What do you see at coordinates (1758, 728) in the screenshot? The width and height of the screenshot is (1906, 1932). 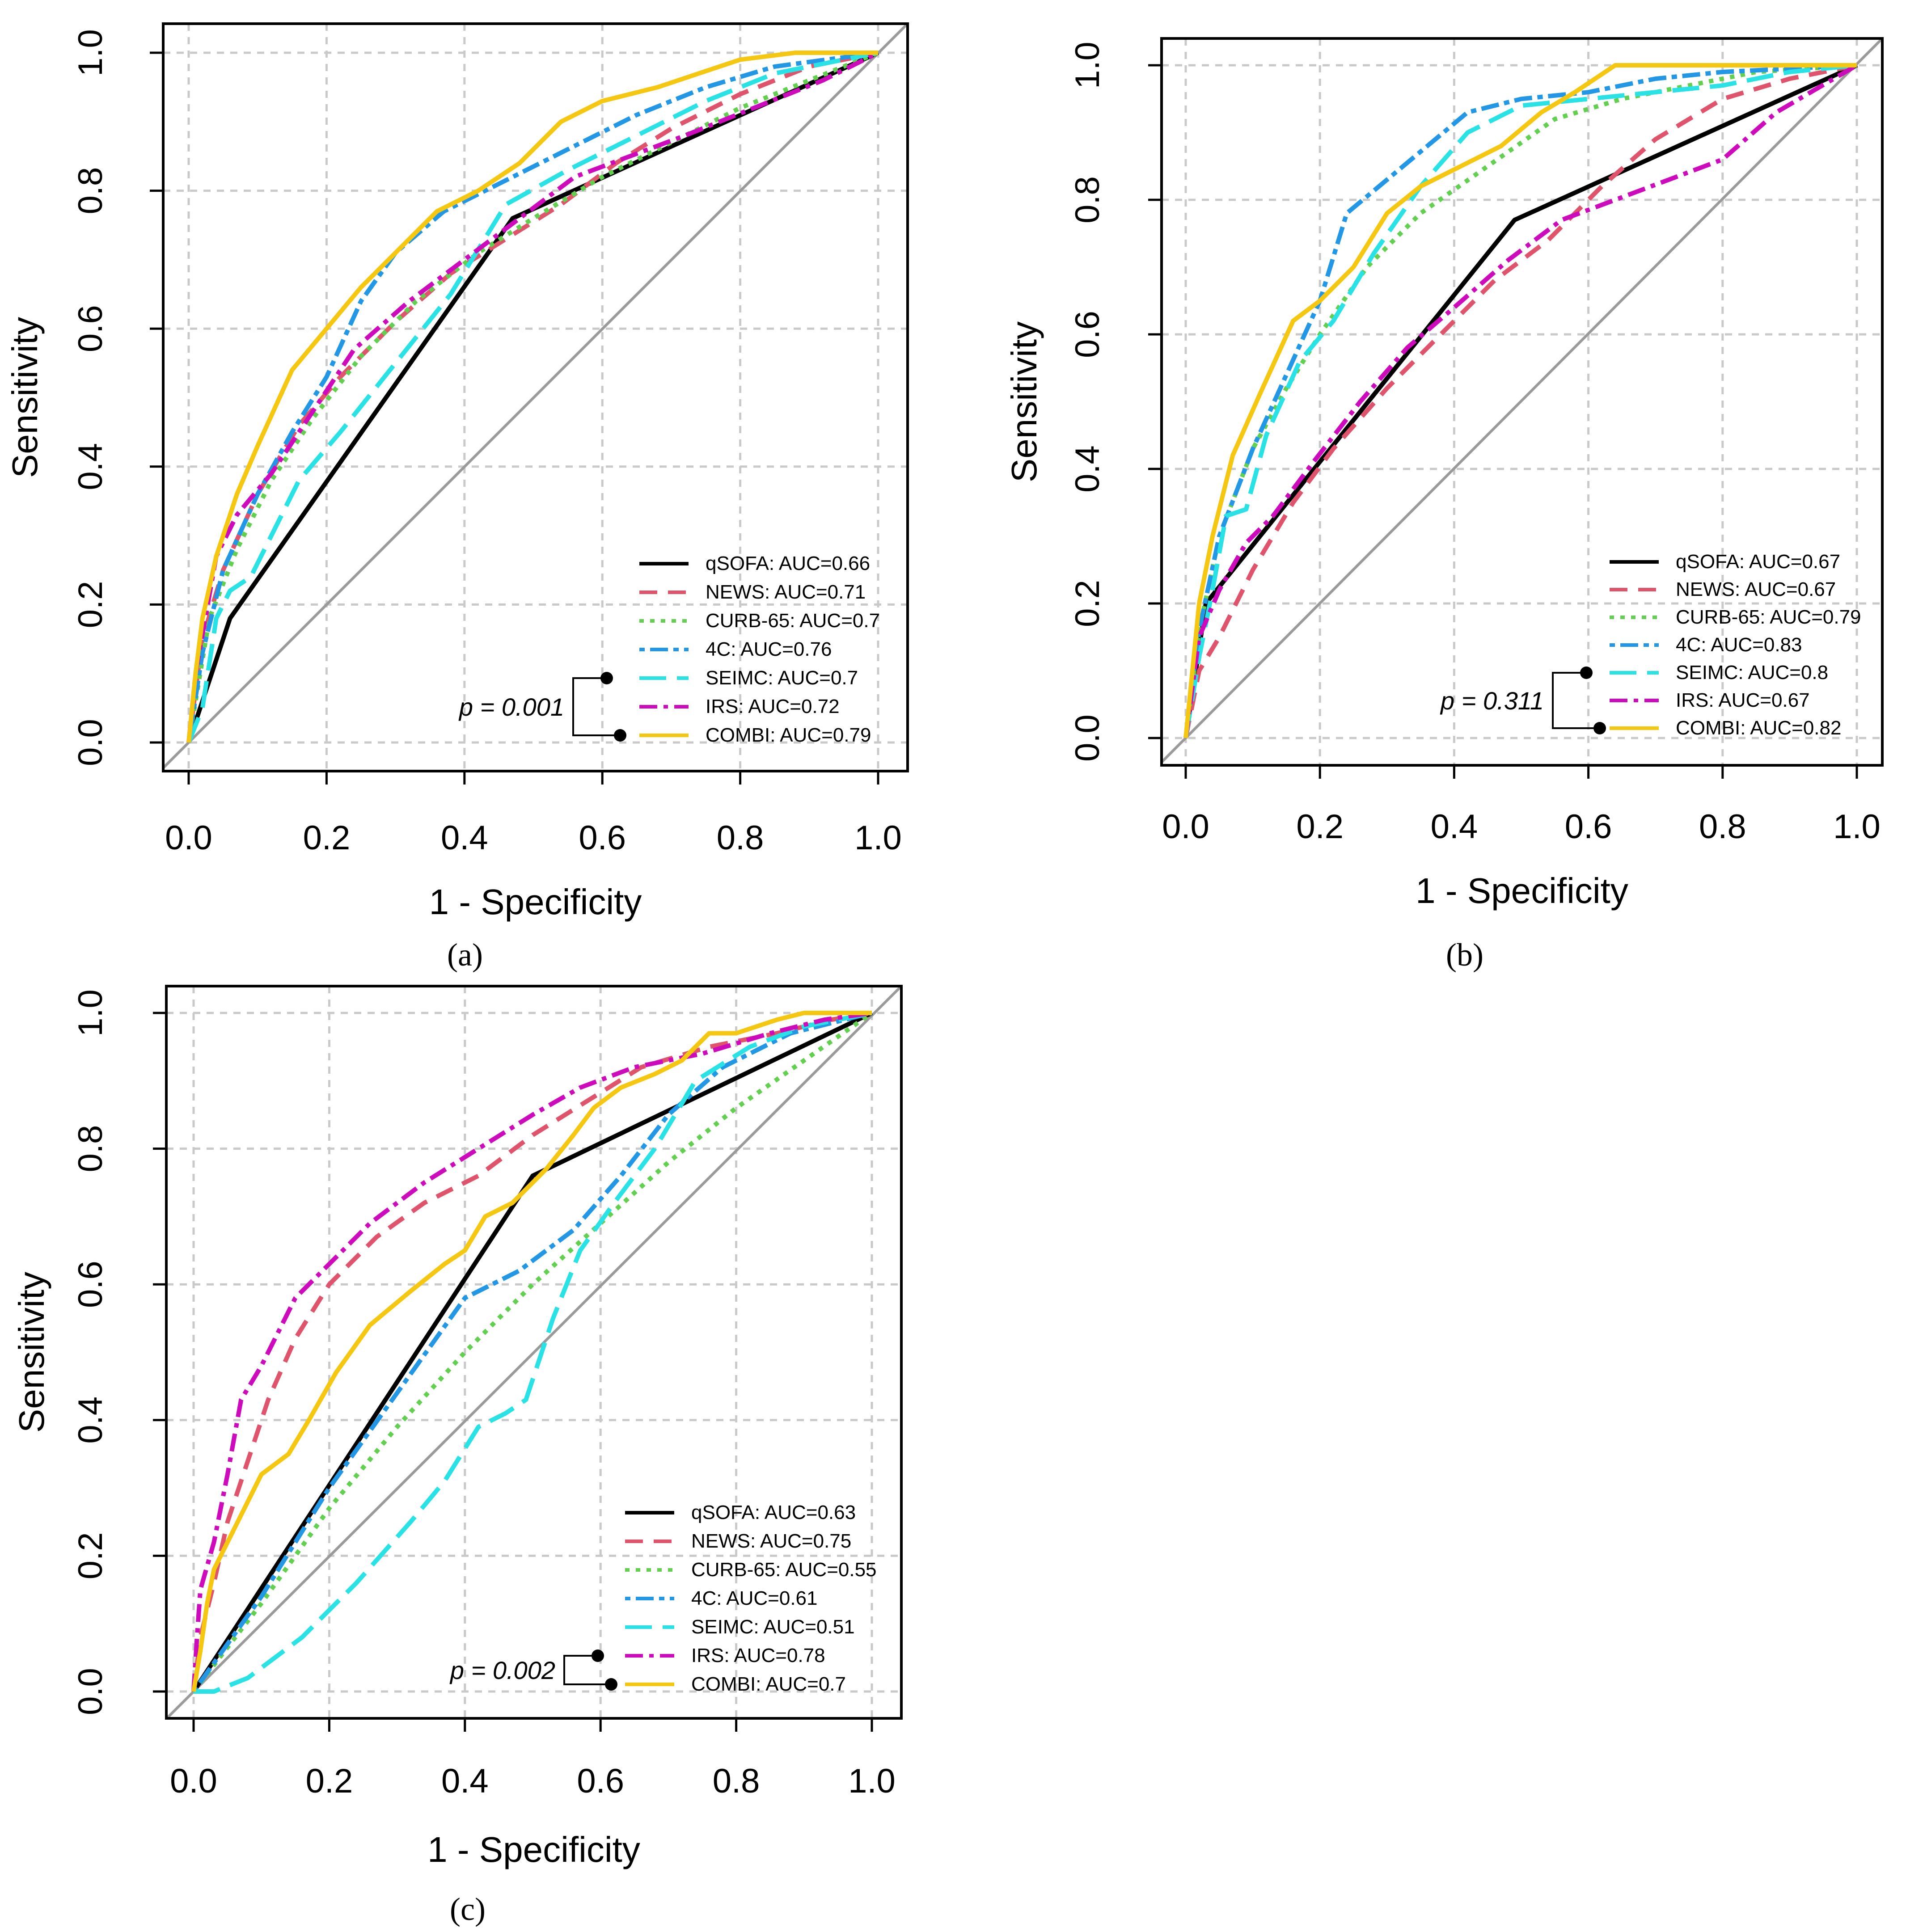 I see `legend-entry-combi: COMBI: AUC=0.82` at bounding box center [1758, 728].